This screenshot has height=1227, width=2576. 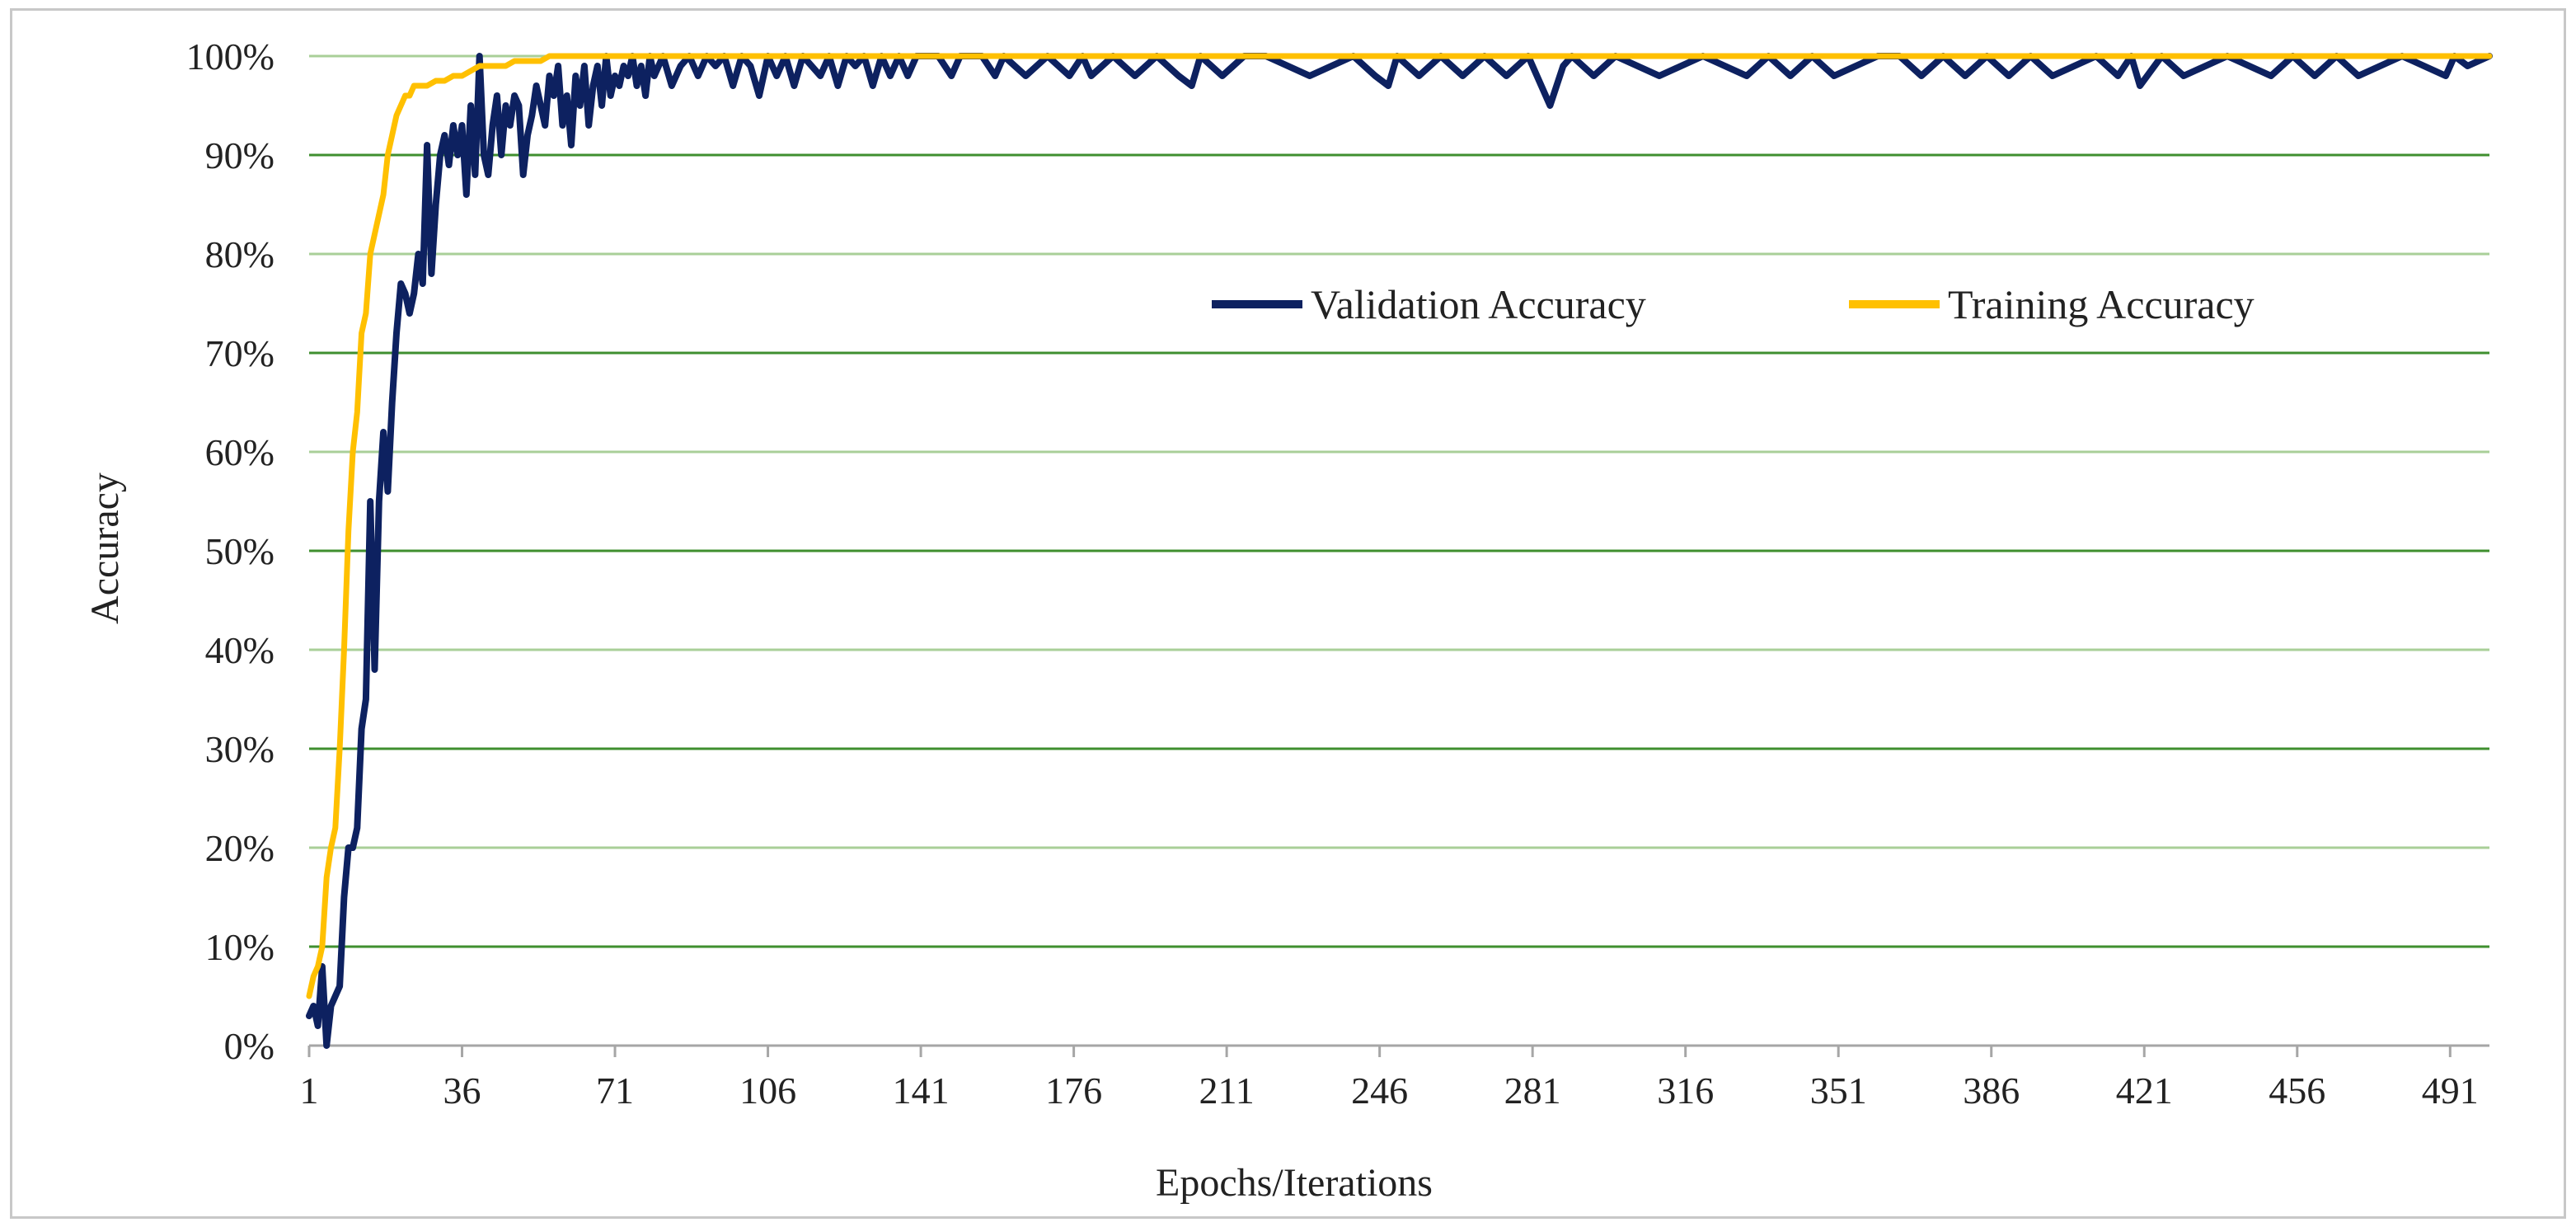 What do you see at coordinates (105, 548) in the screenshot?
I see `y-axis-title: Accuracy` at bounding box center [105, 548].